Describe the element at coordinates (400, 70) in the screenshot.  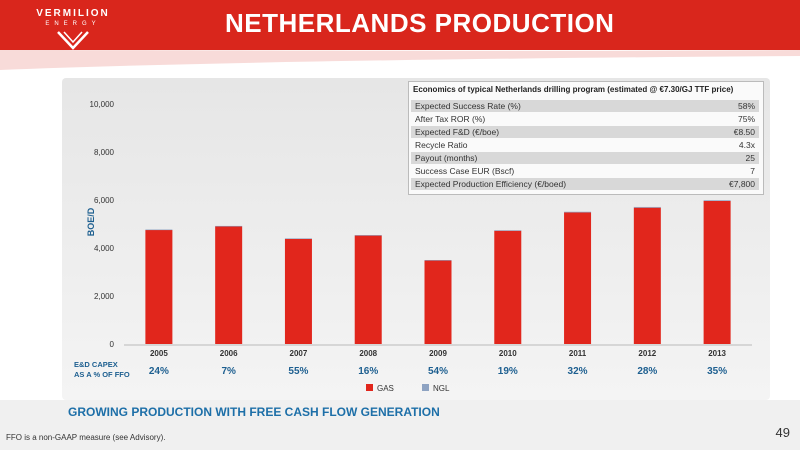
I see `header-swoosh` at that location.